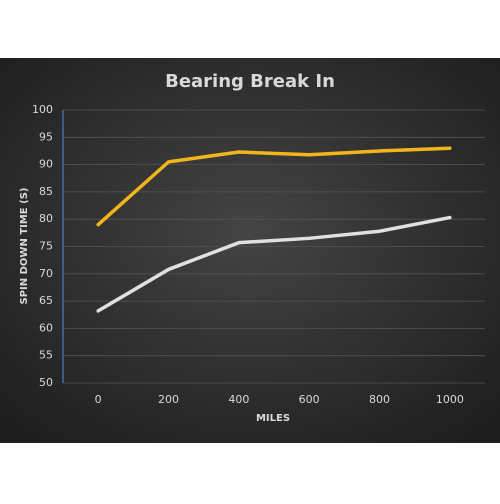 This screenshot has width=500, height=504. What do you see at coordinates (450, 399) in the screenshot?
I see `x-tick-label: 1000` at bounding box center [450, 399].